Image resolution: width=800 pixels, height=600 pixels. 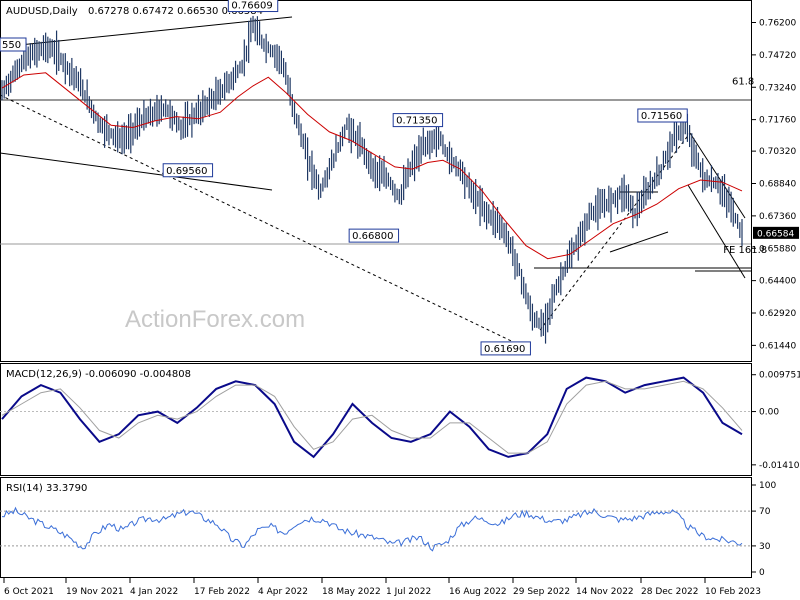 I want to click on y-tick-label: 0.71760, so click(x=777, y=121).